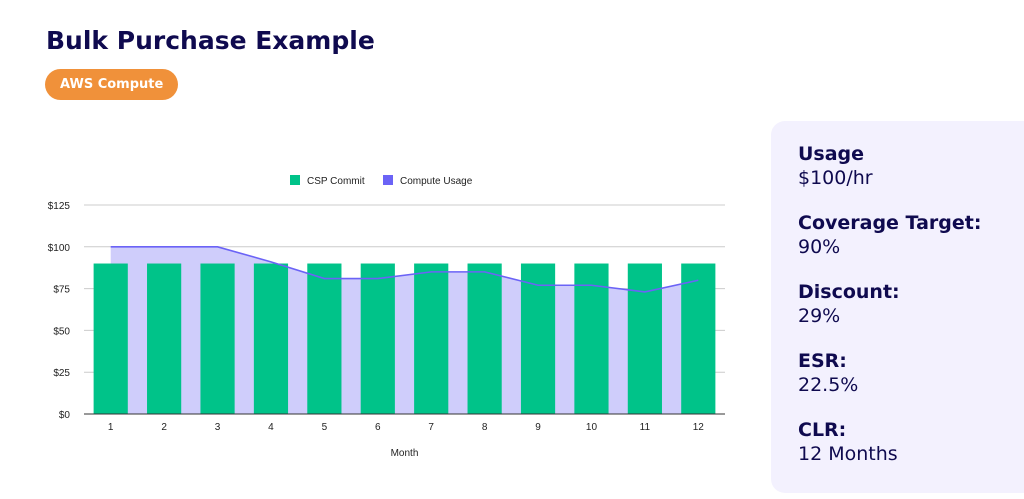  What do you see at coordinates (848, 442) in the screenshot?
I see `metric-clr: CLR: 12 Months` at bounding box center [848, 442].